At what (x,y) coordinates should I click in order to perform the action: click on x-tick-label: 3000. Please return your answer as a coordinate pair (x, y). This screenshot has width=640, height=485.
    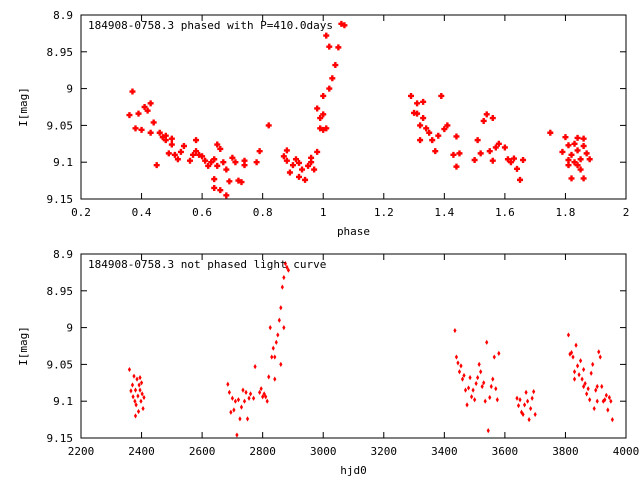
    Looking at the image, I should click on (323, 451).